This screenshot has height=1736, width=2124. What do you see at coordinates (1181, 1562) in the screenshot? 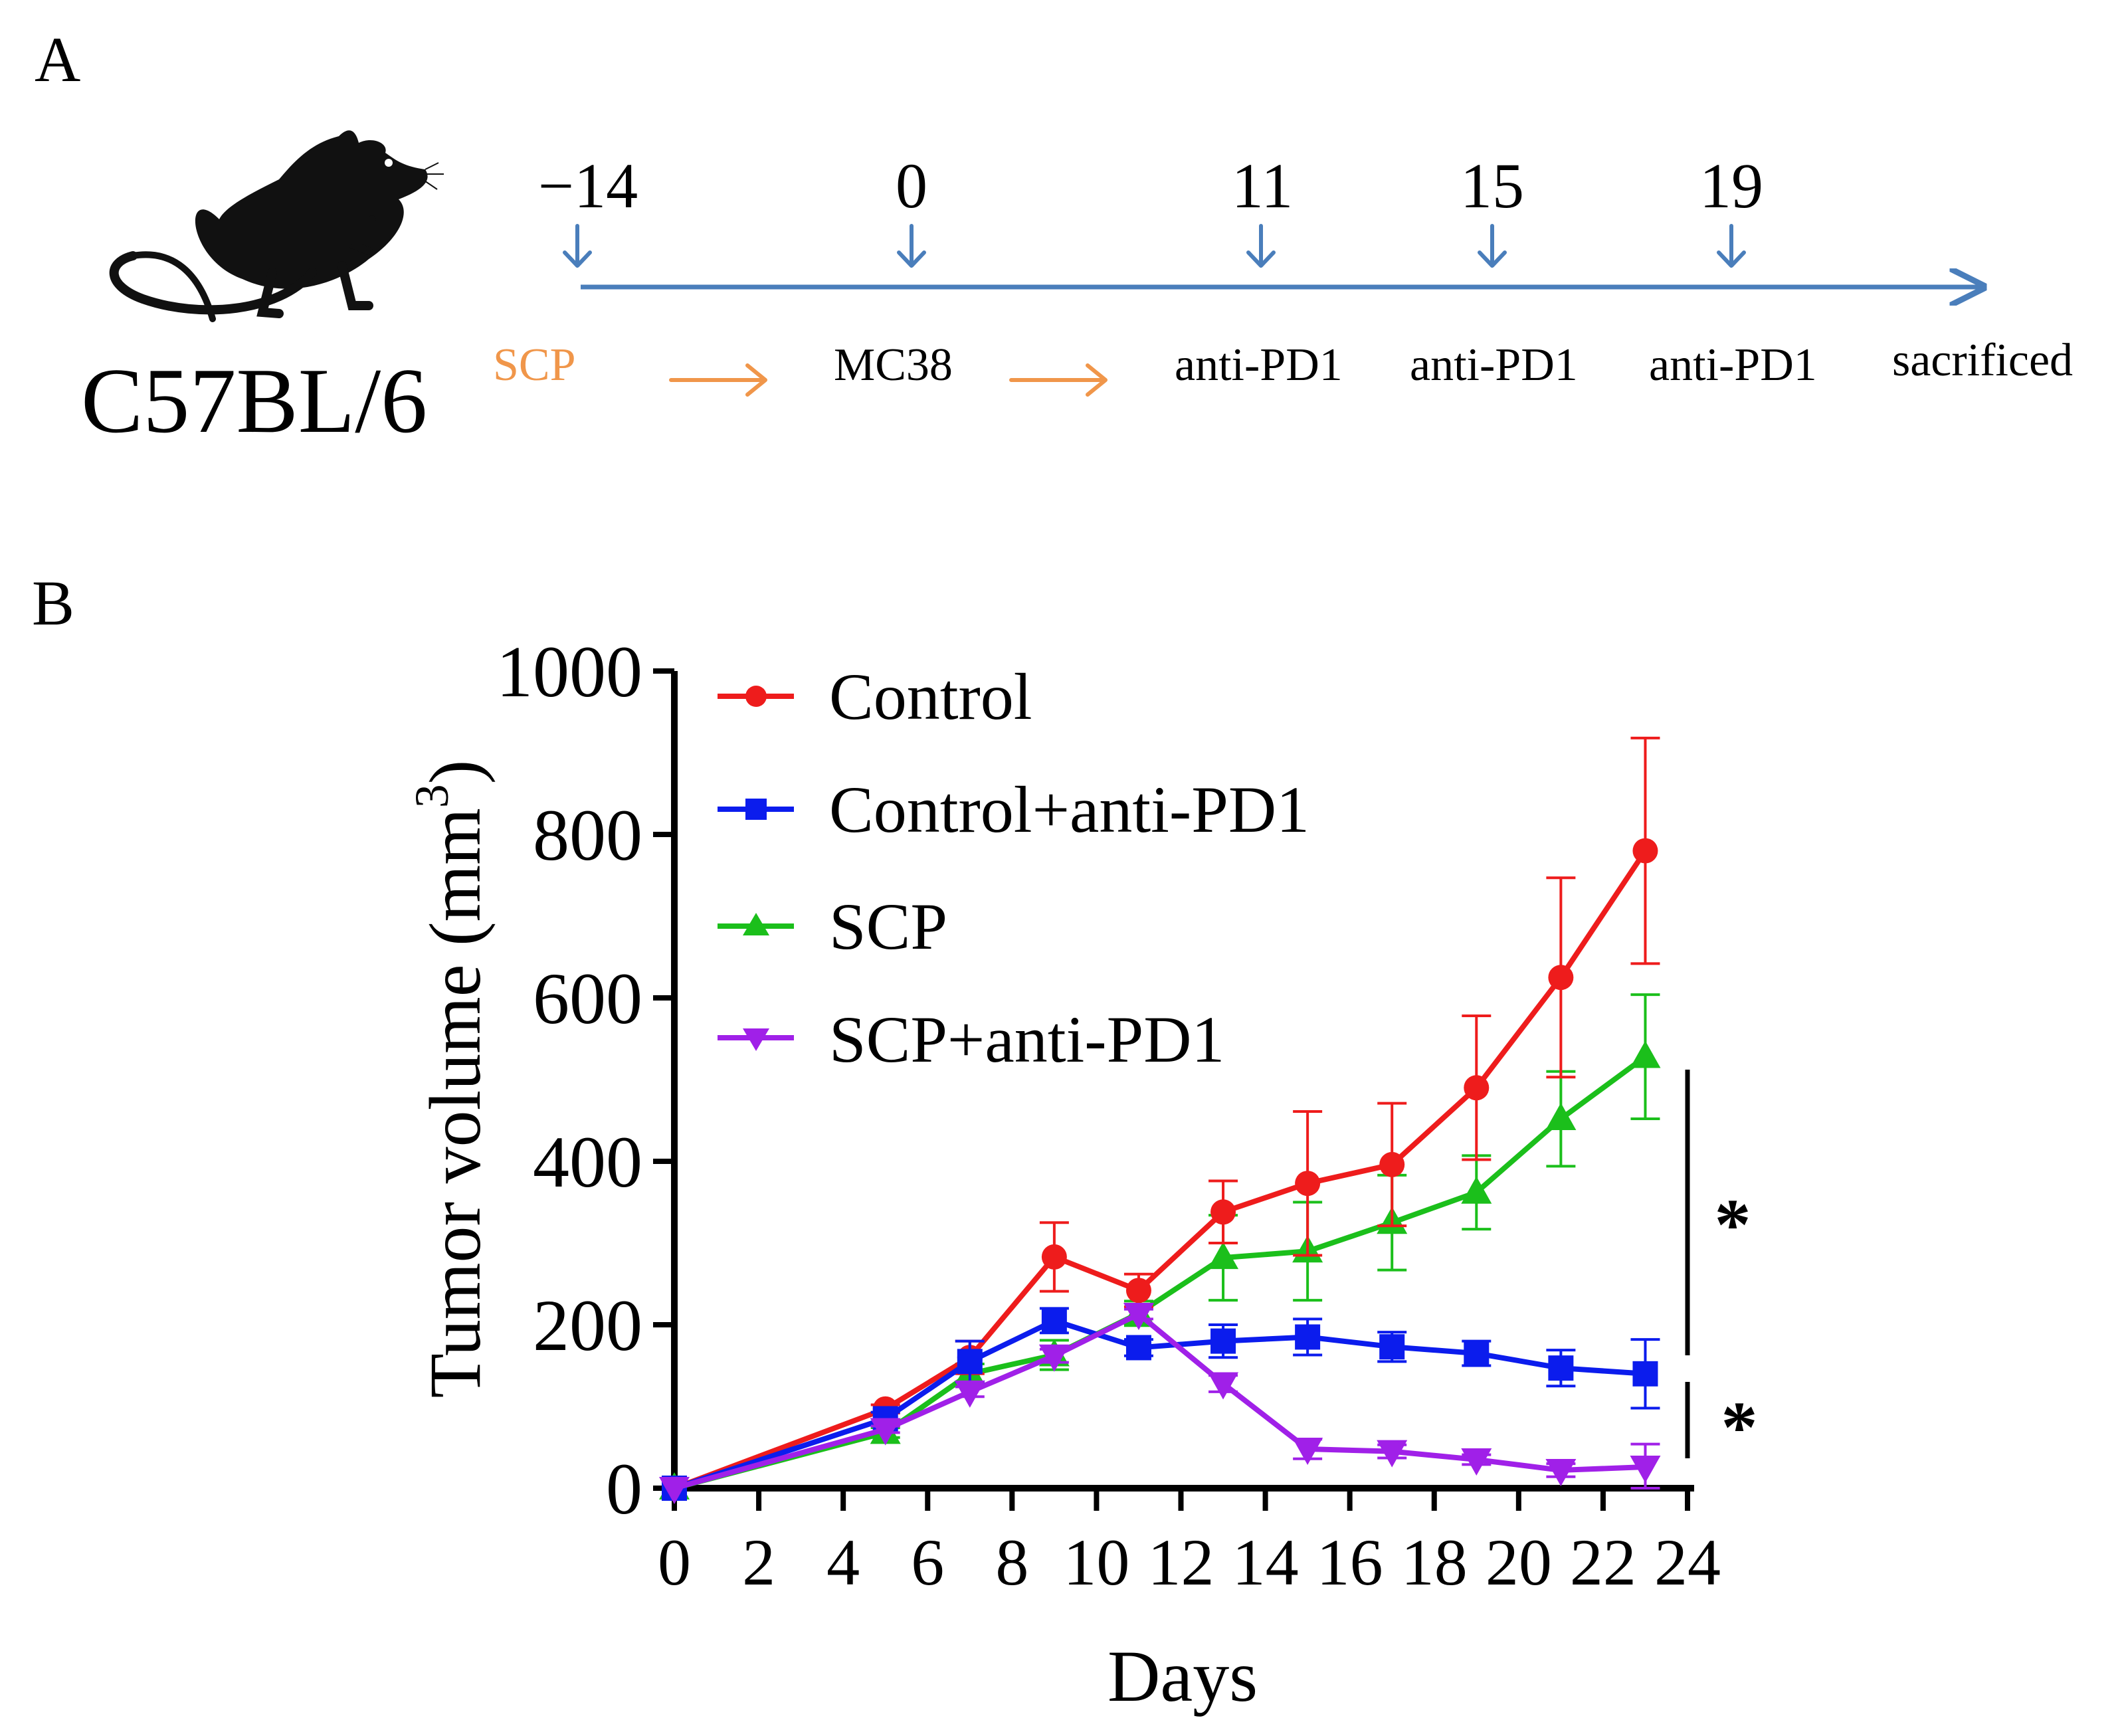
I see `x-tick-label: 12` at bounding box center [1181, 1562].